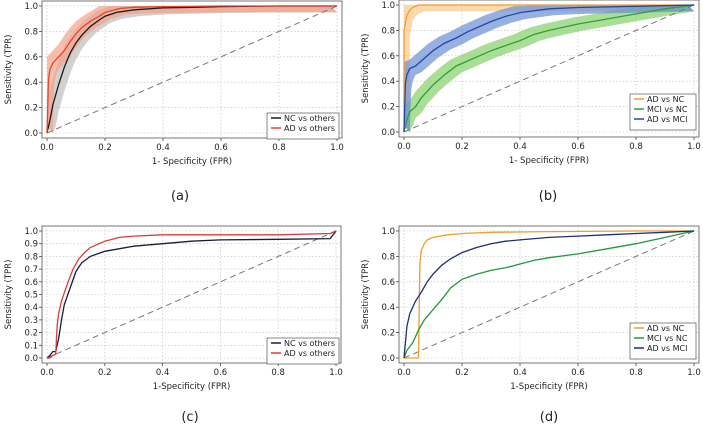  What do you see at coordinates (31, 321) in the screenshot?
I see `y-tick-label: 0.3` at bounding box center [31, 321].